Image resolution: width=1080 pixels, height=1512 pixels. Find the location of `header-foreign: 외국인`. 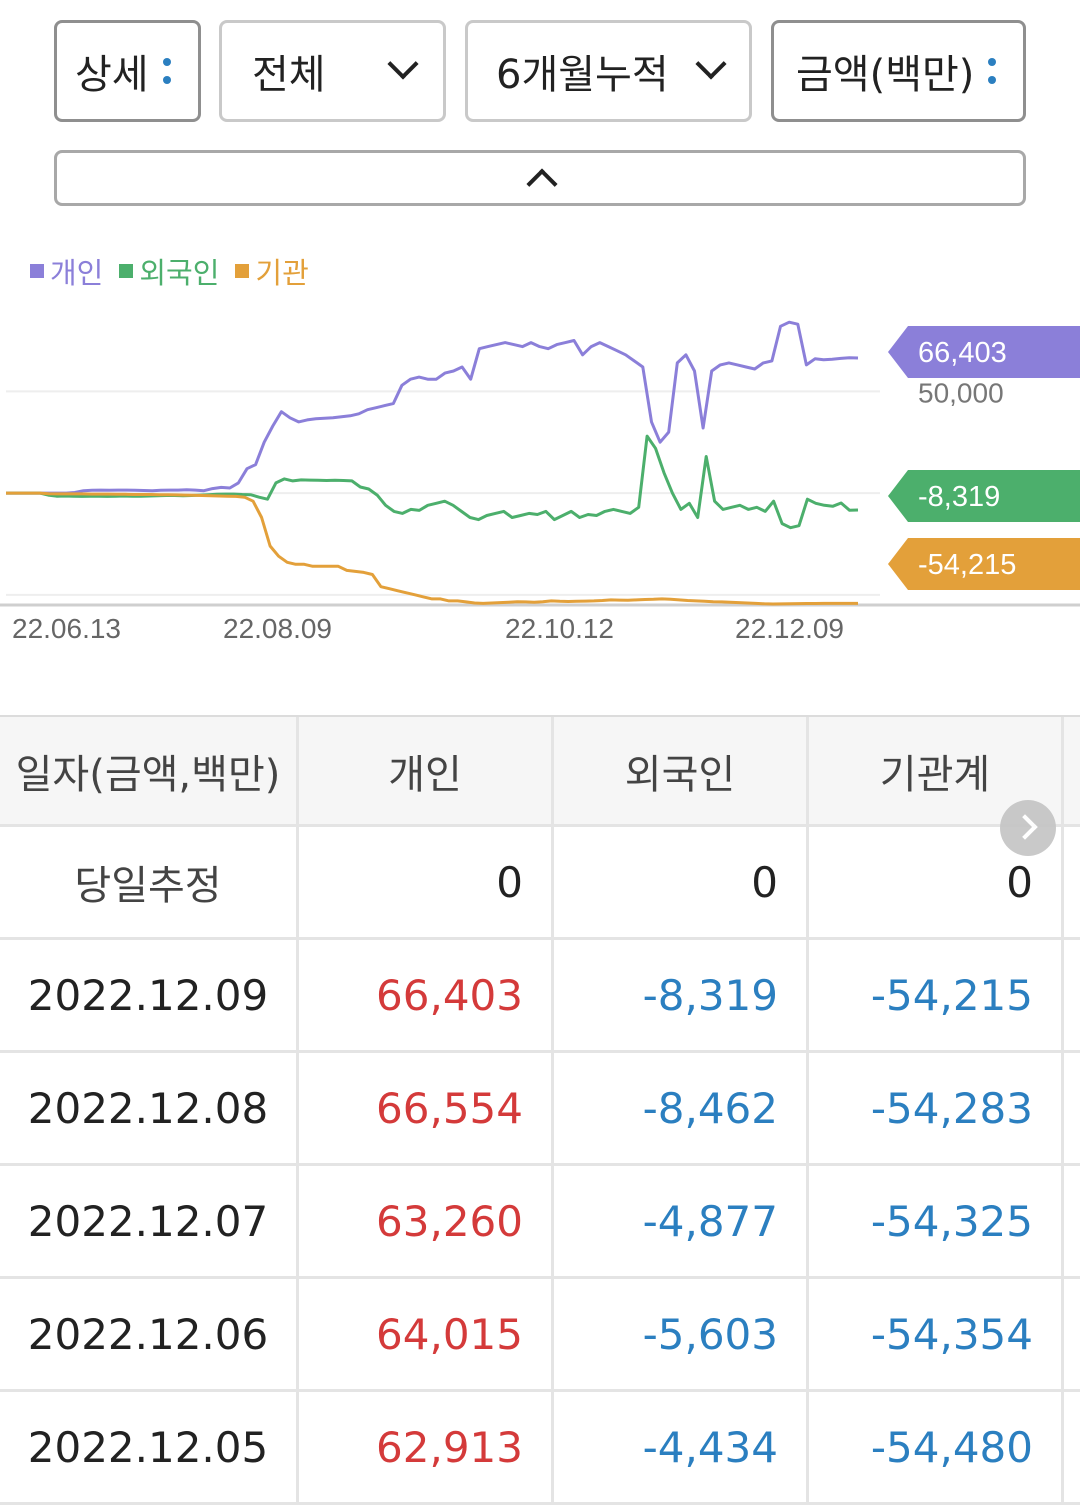

header-foreign: 외국인 is located at coordinates (681, 770).